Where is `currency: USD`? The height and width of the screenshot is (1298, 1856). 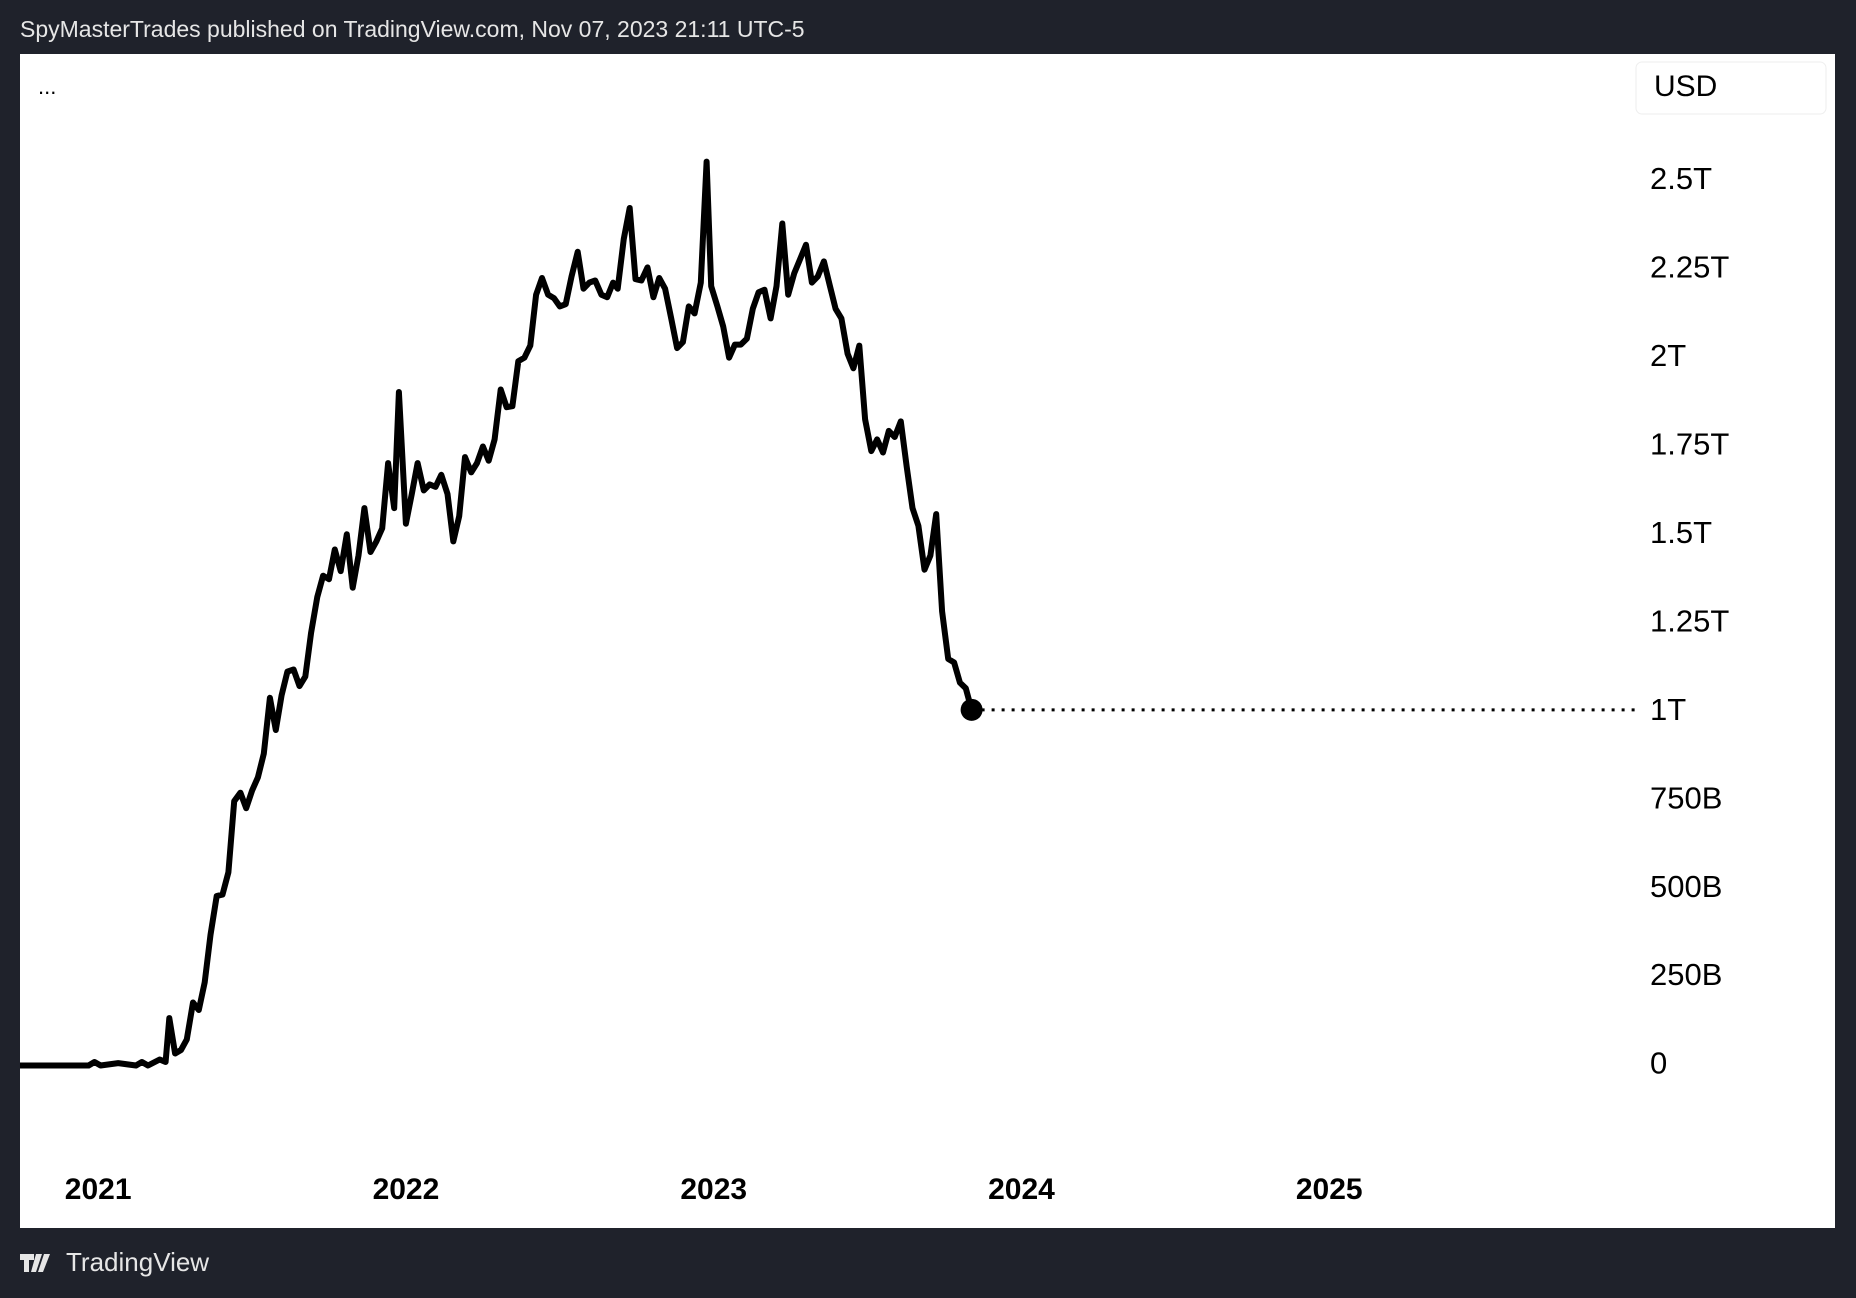 currency: USD is located at coordinates (1685, 86).